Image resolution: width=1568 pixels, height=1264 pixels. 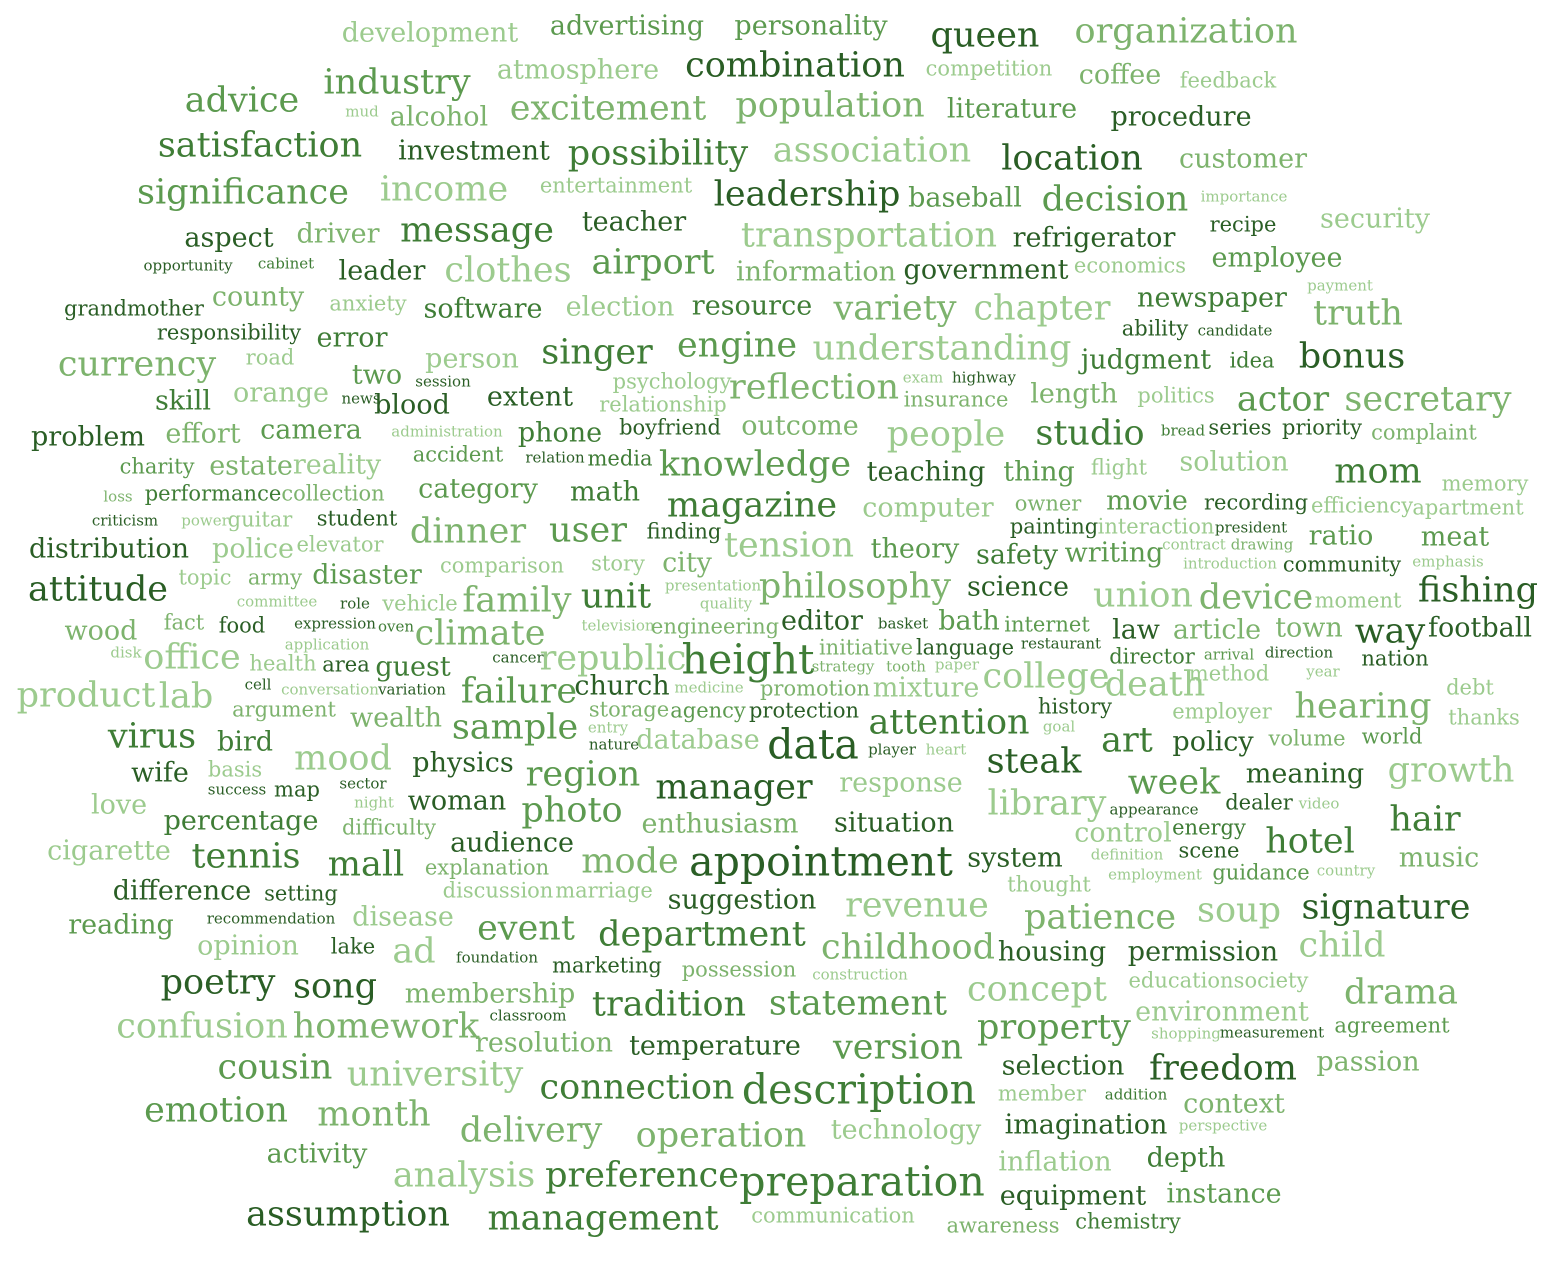 I want to click on word-extent: extent, so click(x=530, y=397).